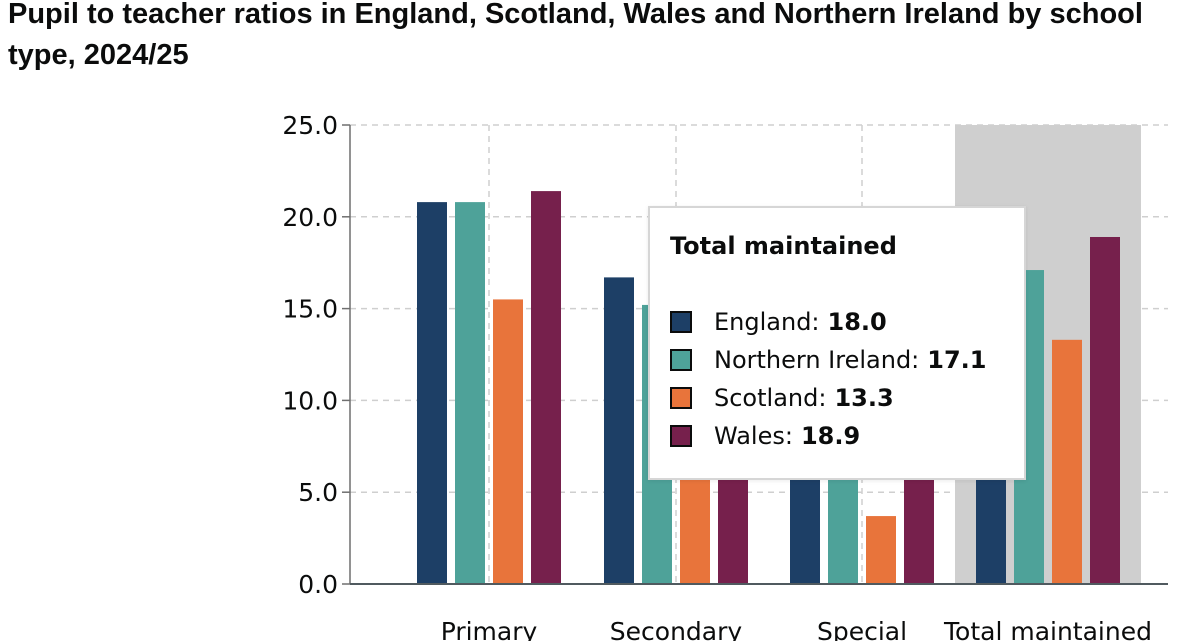 The width and height of the screenshot is (1200, 641). What do you see at coordinates (681, 322) in the screenshot?
I see `legend-swatch-england` at bounding box center [681, 322].